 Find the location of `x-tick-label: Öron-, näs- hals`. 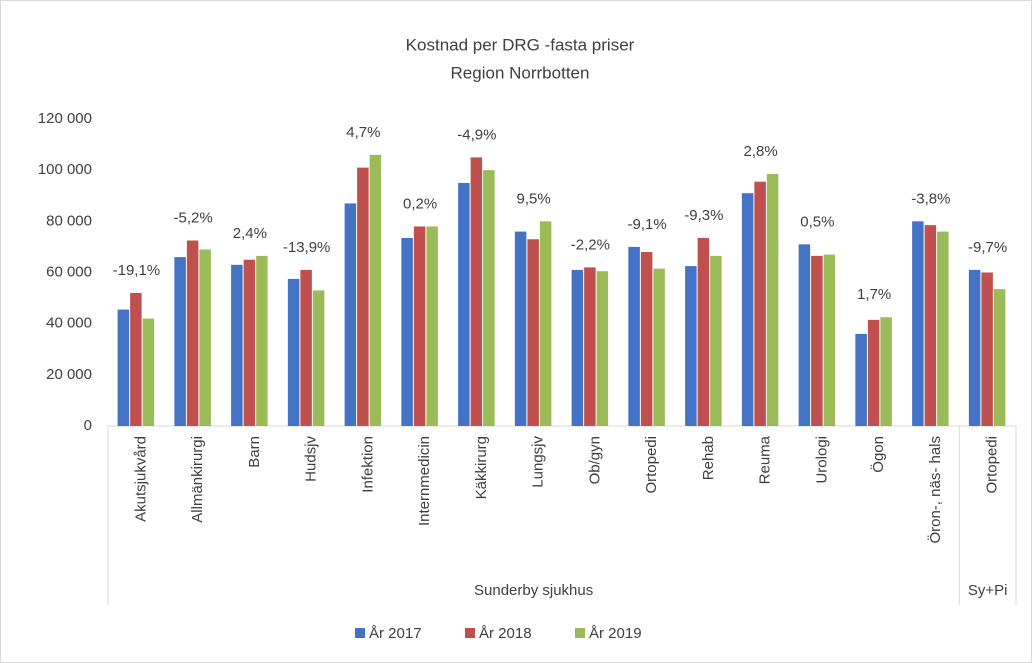

x-tick-label: Öron-, näs- hals is located at coordinates (935, 490).